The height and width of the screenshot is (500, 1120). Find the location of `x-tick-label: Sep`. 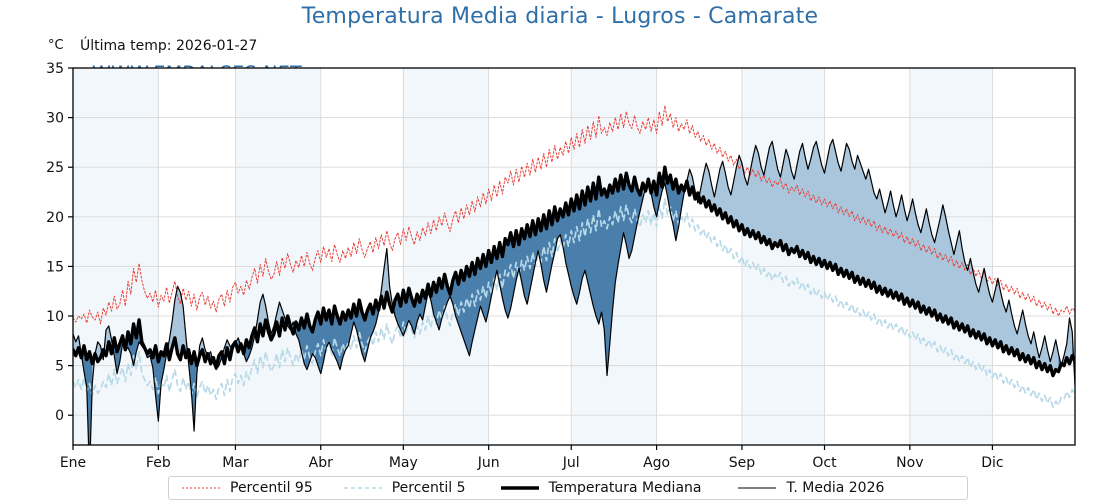

x-tick-label: Sep is located at coordinates (742, 463).